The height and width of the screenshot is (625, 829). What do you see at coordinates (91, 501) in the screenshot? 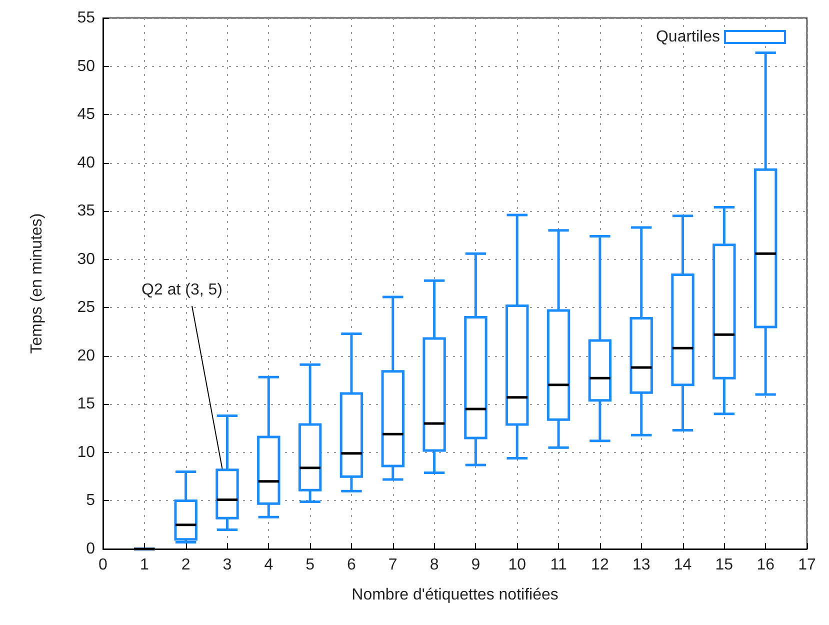
I see `y-tick-label: 5` at bounding box center [91, 501].